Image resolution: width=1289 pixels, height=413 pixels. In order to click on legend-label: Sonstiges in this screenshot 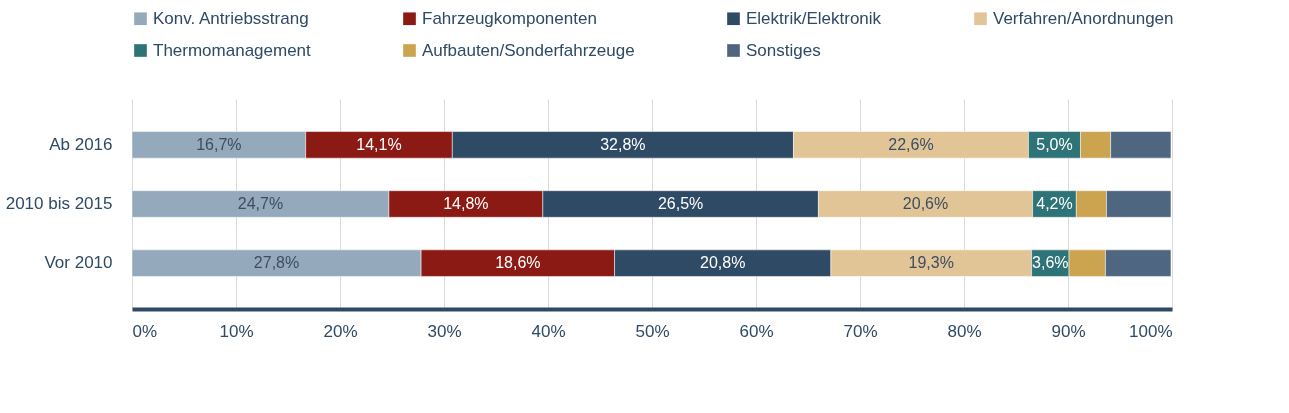, I will do `click(783, 50)`.